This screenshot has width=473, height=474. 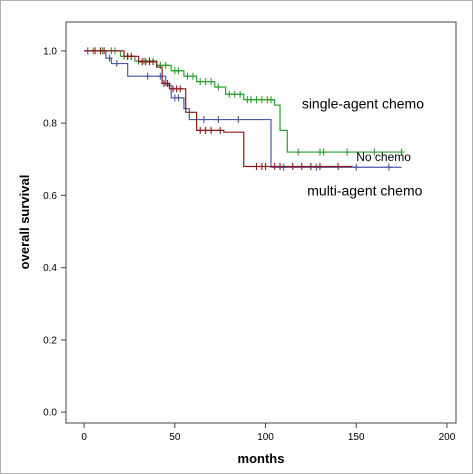 What do you see at coordinates (356, 437) in the screenshot?
I see `x-tick-label: 150` at bounding box center [356, 437].